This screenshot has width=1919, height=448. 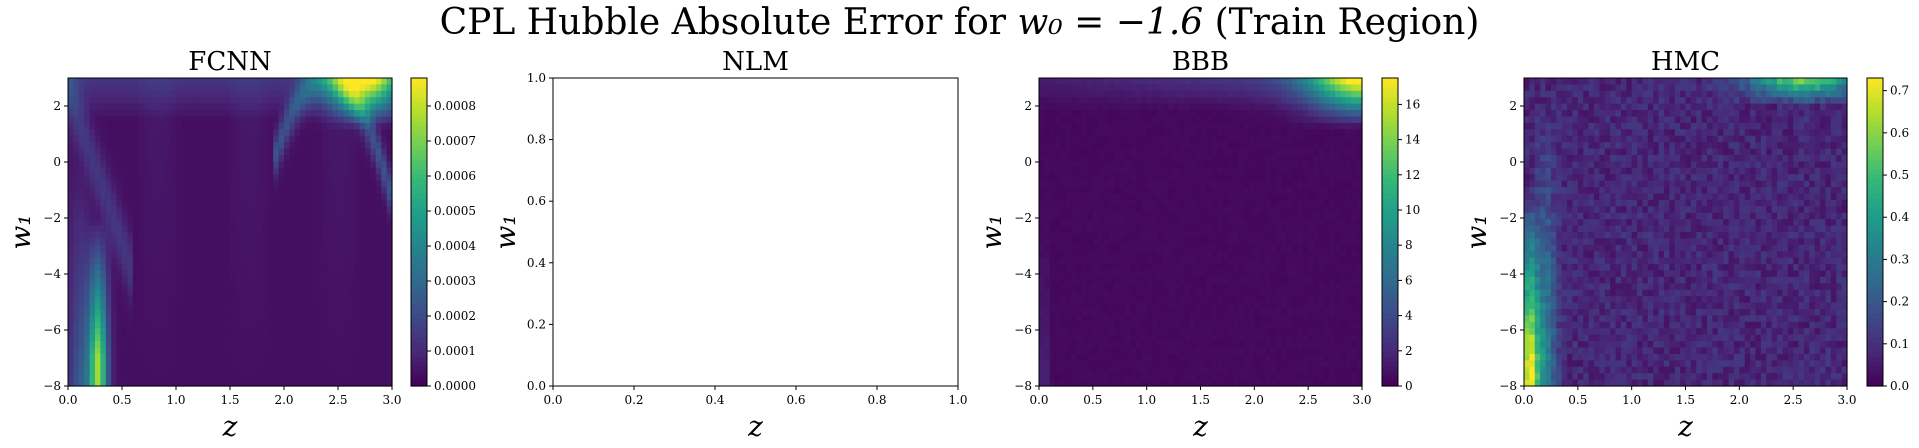 What do you see at coordinates (52, 218) in the screenshot?
I see `y-tick-label: −2` at bounding box center [52, 218].